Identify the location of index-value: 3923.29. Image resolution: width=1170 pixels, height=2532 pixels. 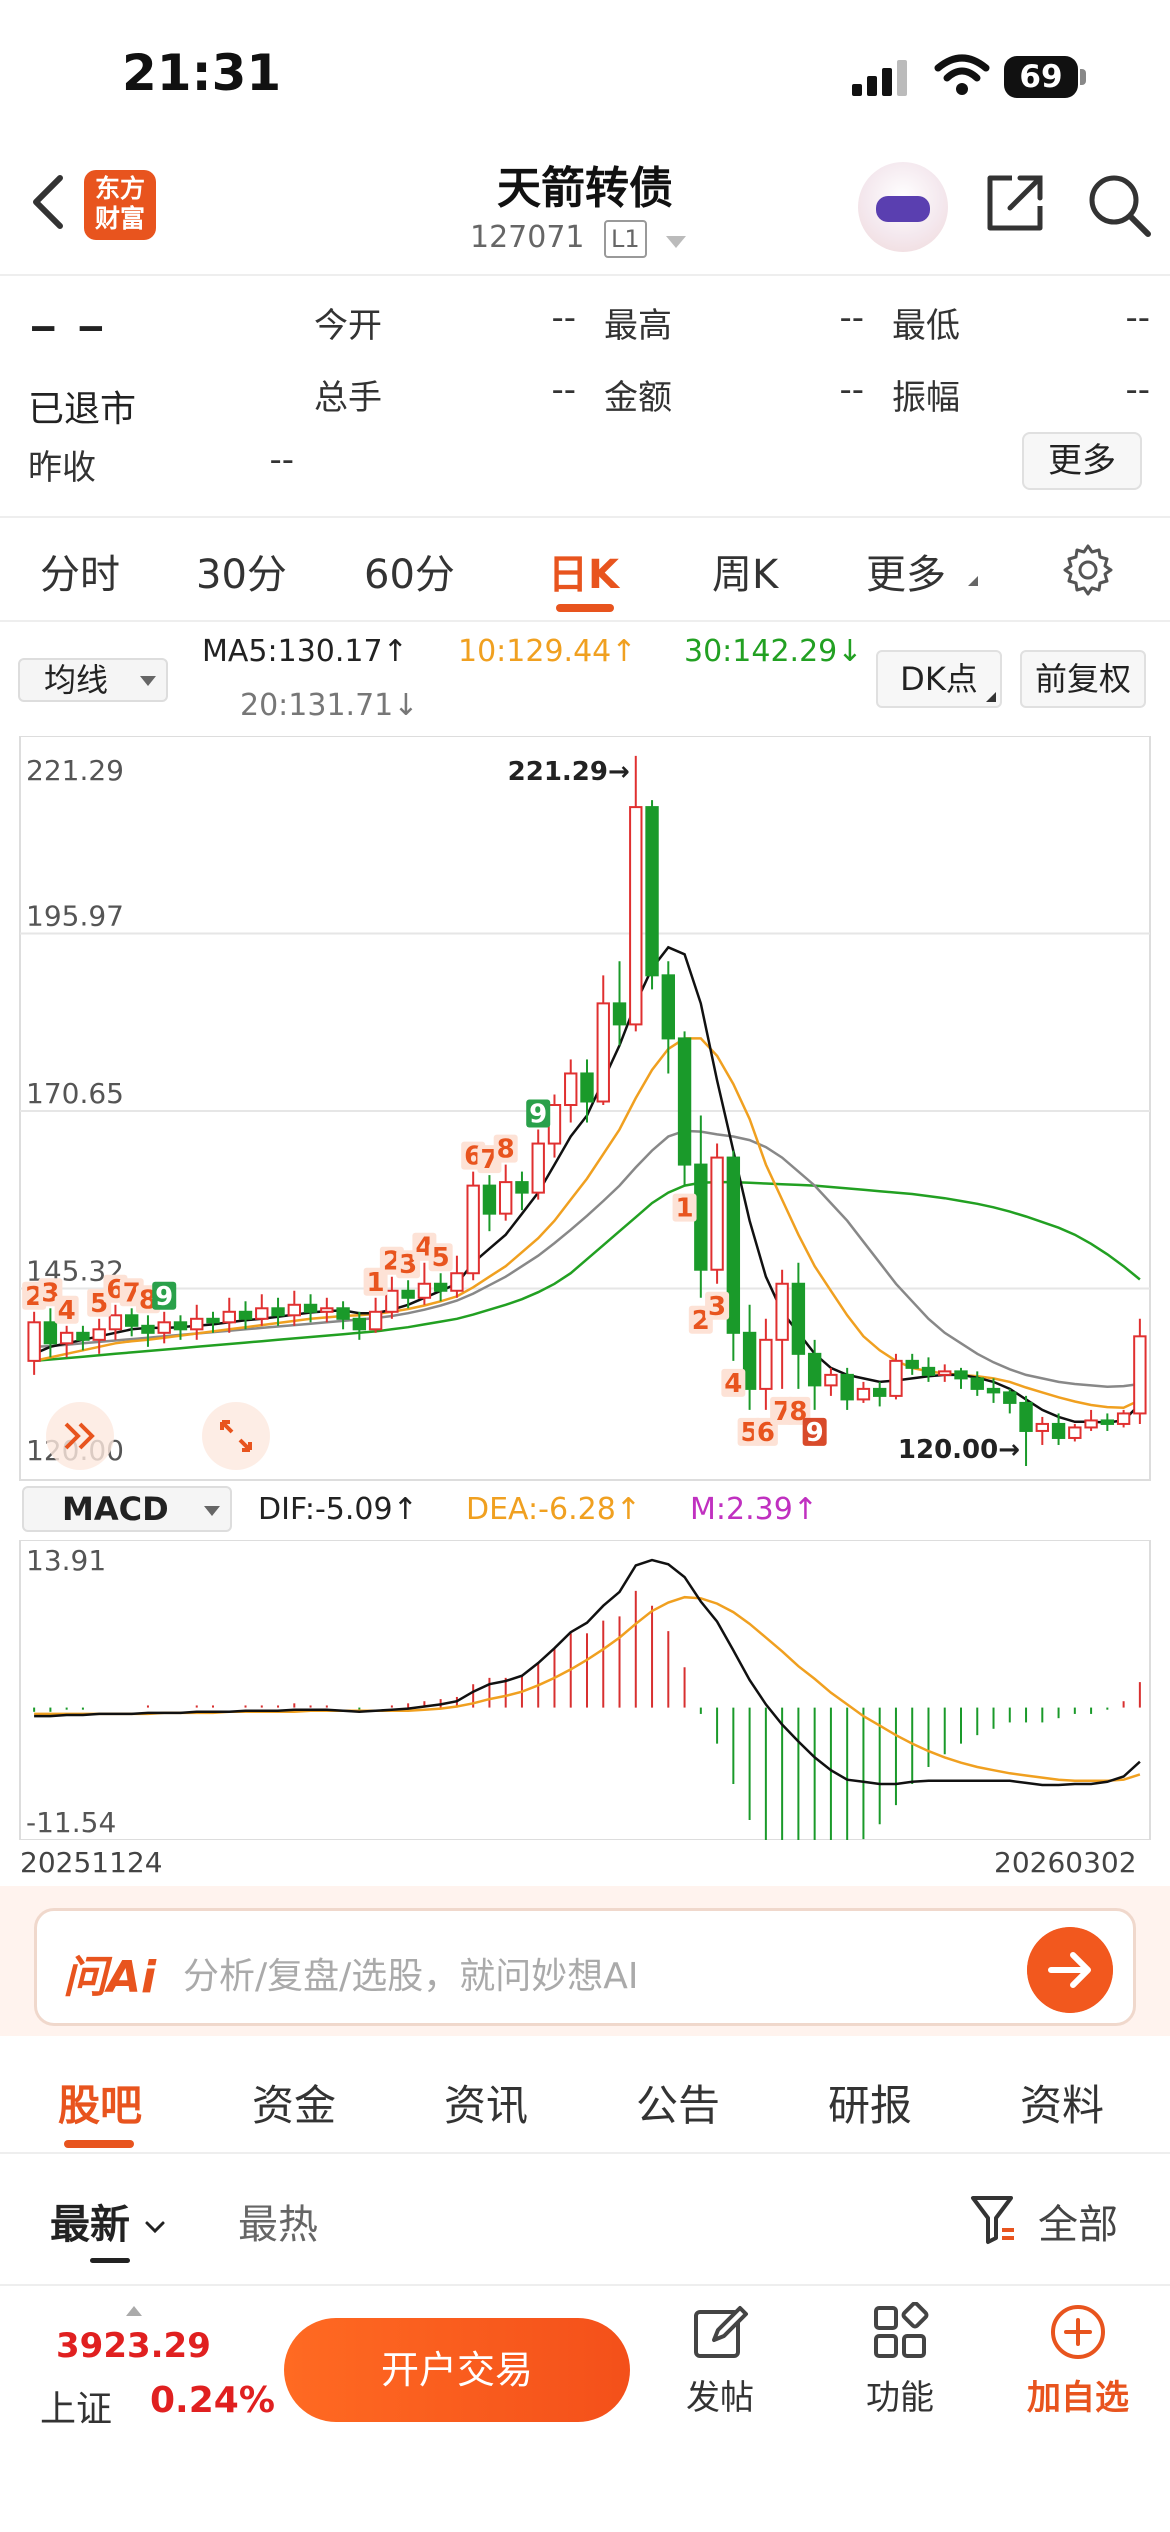
(133, 2346).